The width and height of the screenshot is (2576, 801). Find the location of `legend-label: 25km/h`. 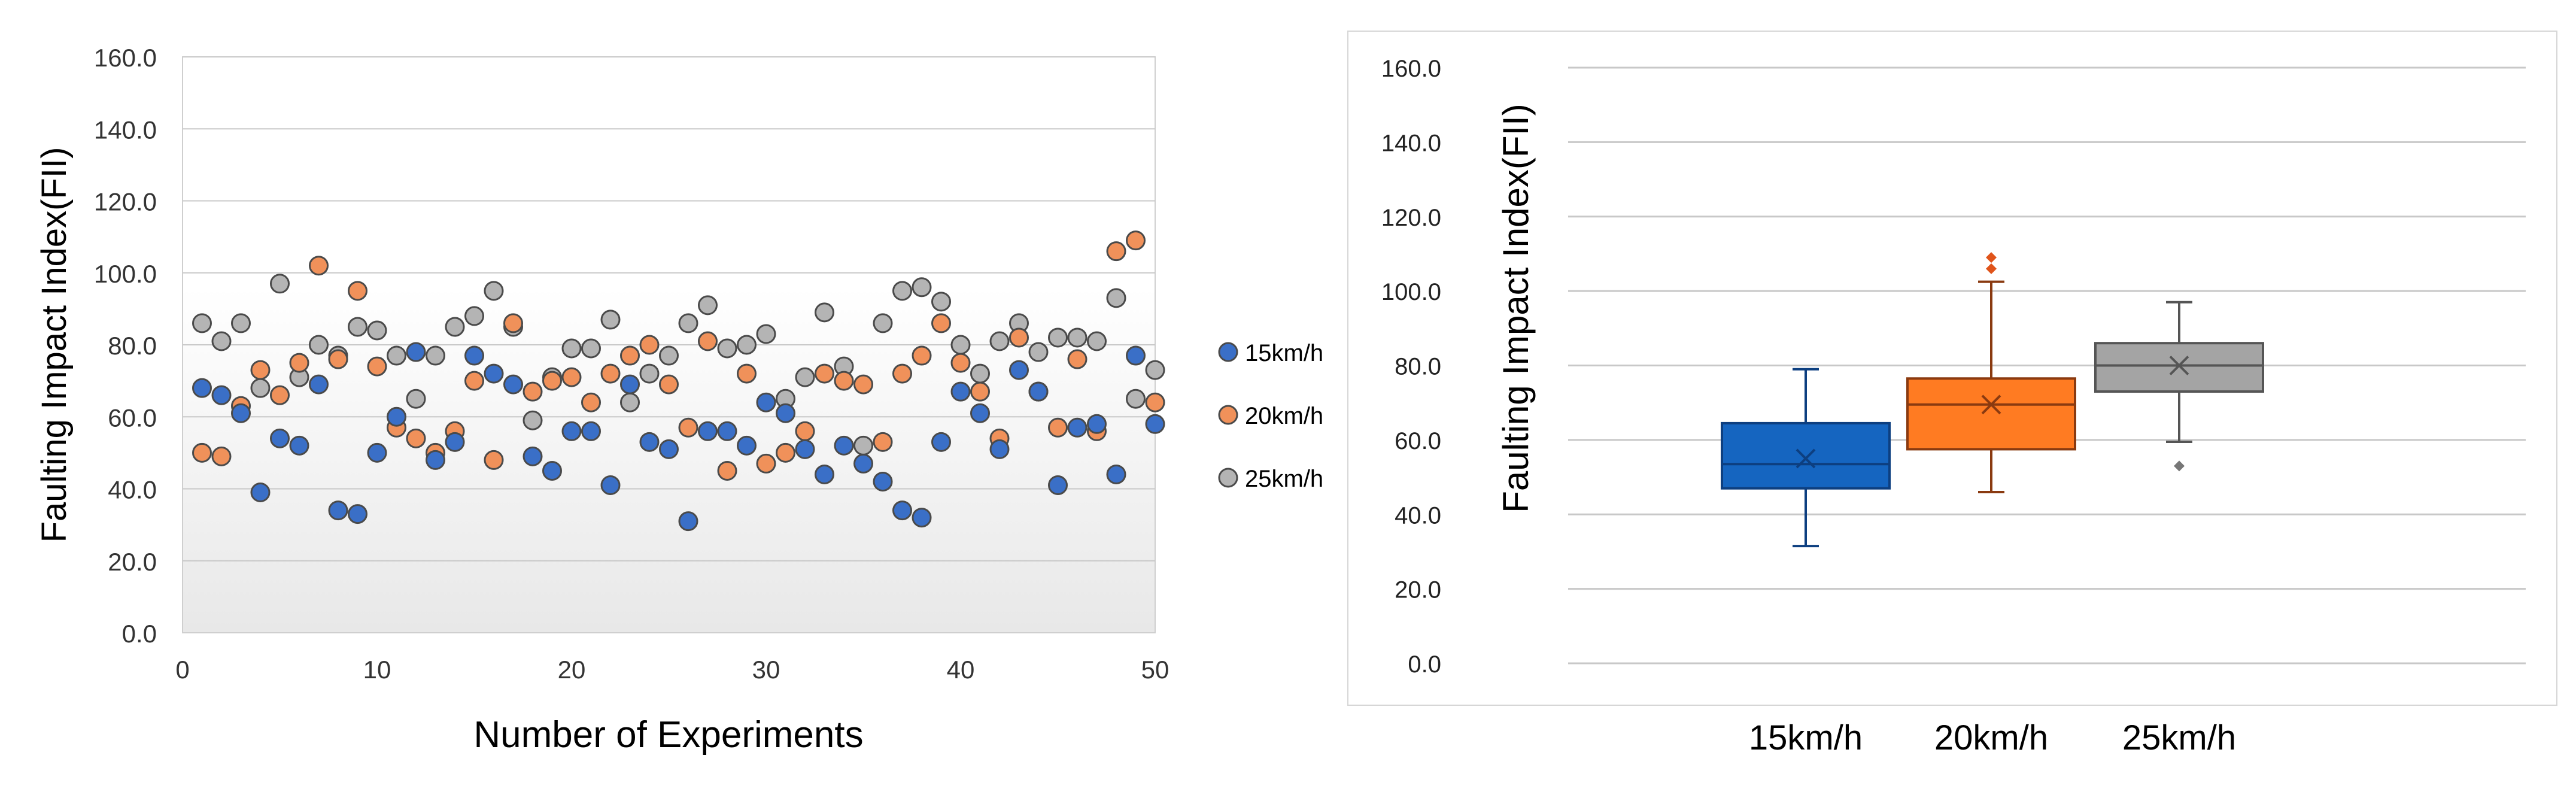

legend-label: 25km/h is located at coordinates (1284, 479).